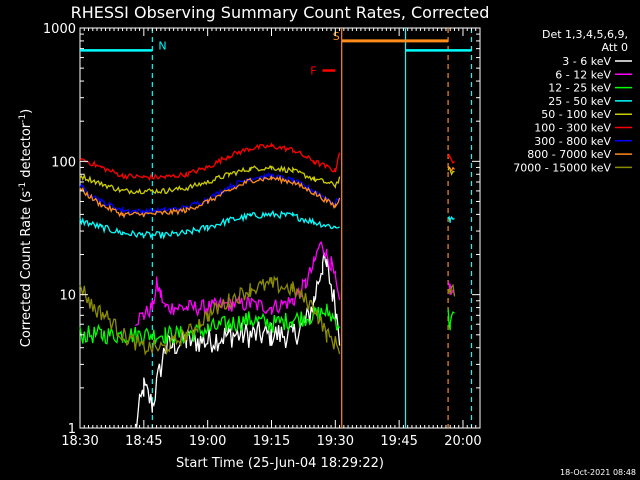  What do you see at coordinates (23, 186) in the screenshot?
I see `y-axis-label-sup1: -1` at bounding box center [23, 186].